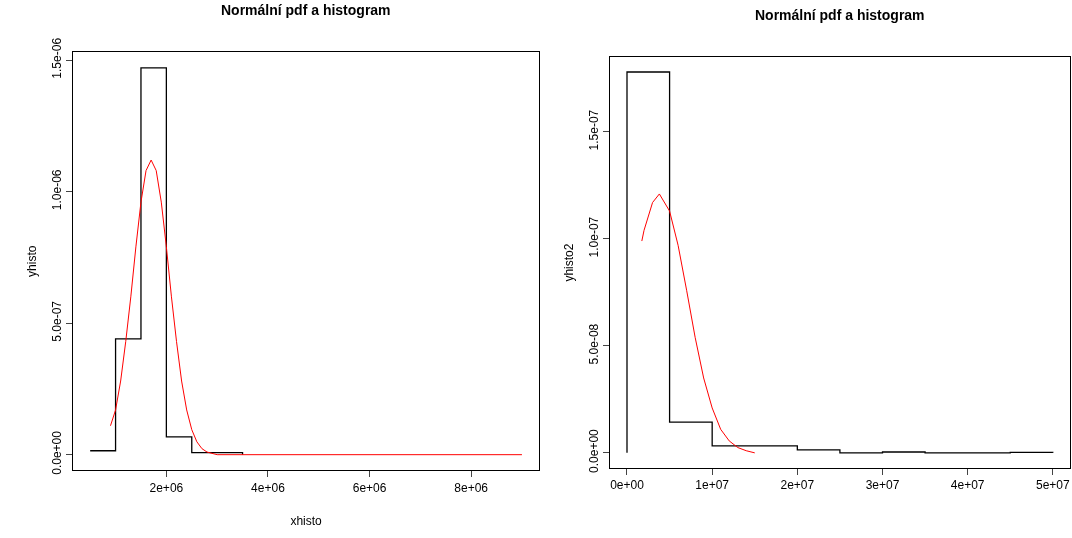  Describe the element at coordinates (594, 237) in the screenshot. I see `y-tick-label: 1.0e-07` at that location.